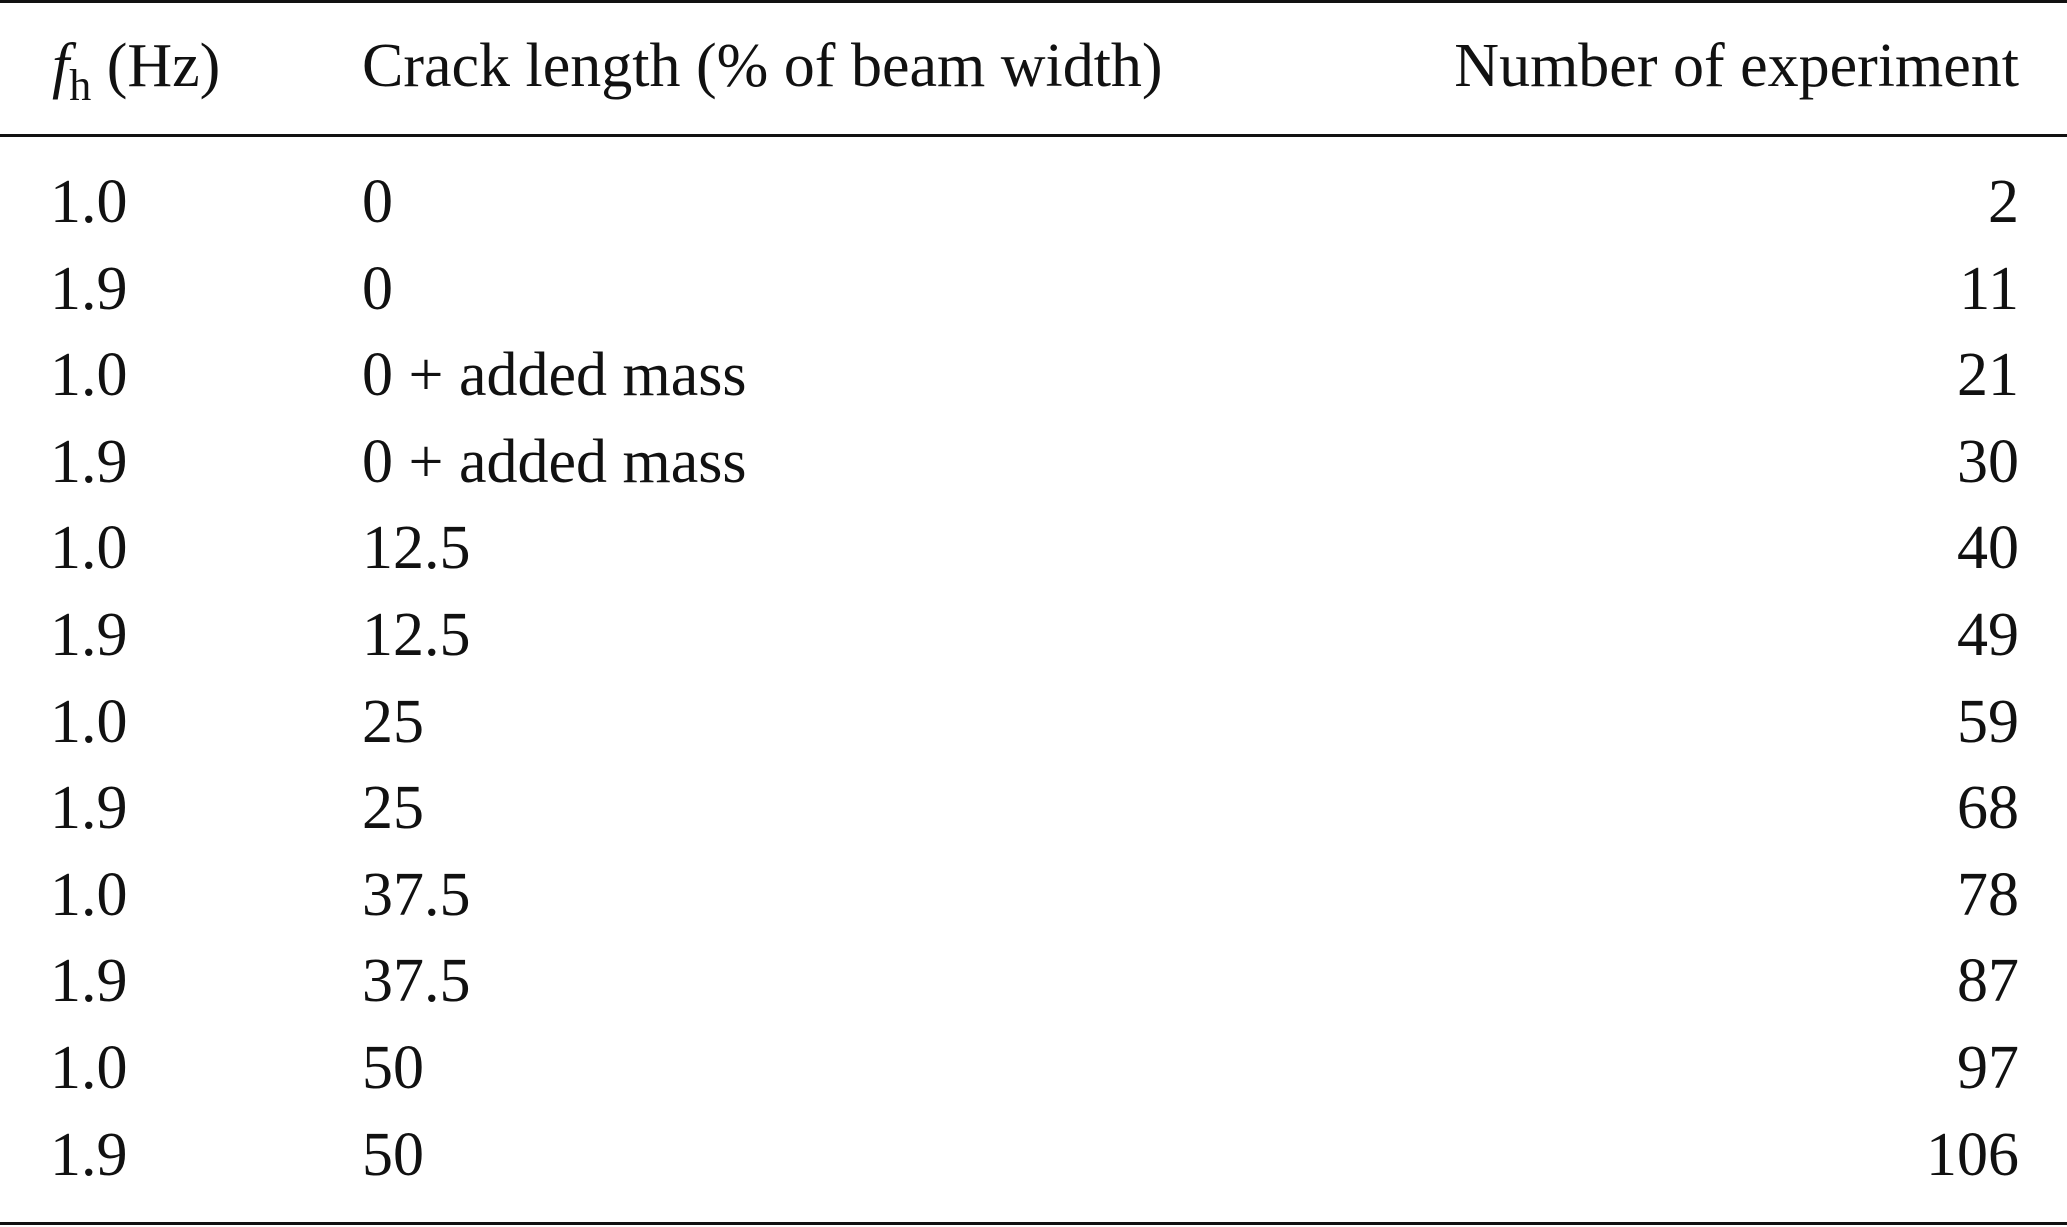  What do you see at coordinates (1988, 548) in the screenshot?
I see `cell-number: 40` at bounding box center [1988, 548].